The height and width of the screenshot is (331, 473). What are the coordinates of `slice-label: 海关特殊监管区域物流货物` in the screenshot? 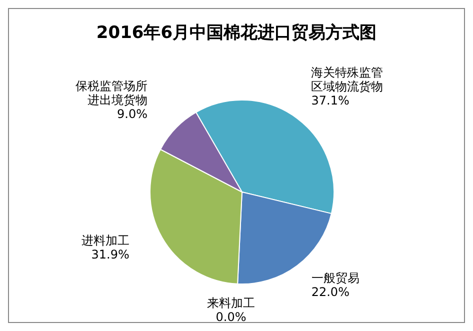 It's located at (347, 80).